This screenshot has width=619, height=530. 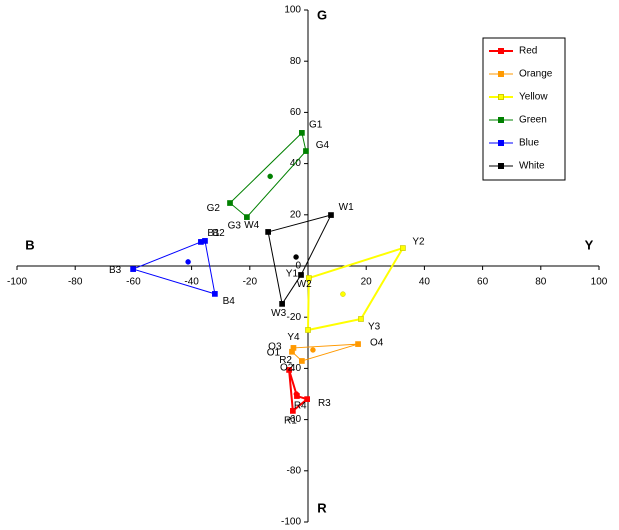 I want to click on point-label: W2, so click(x=304, y=284).